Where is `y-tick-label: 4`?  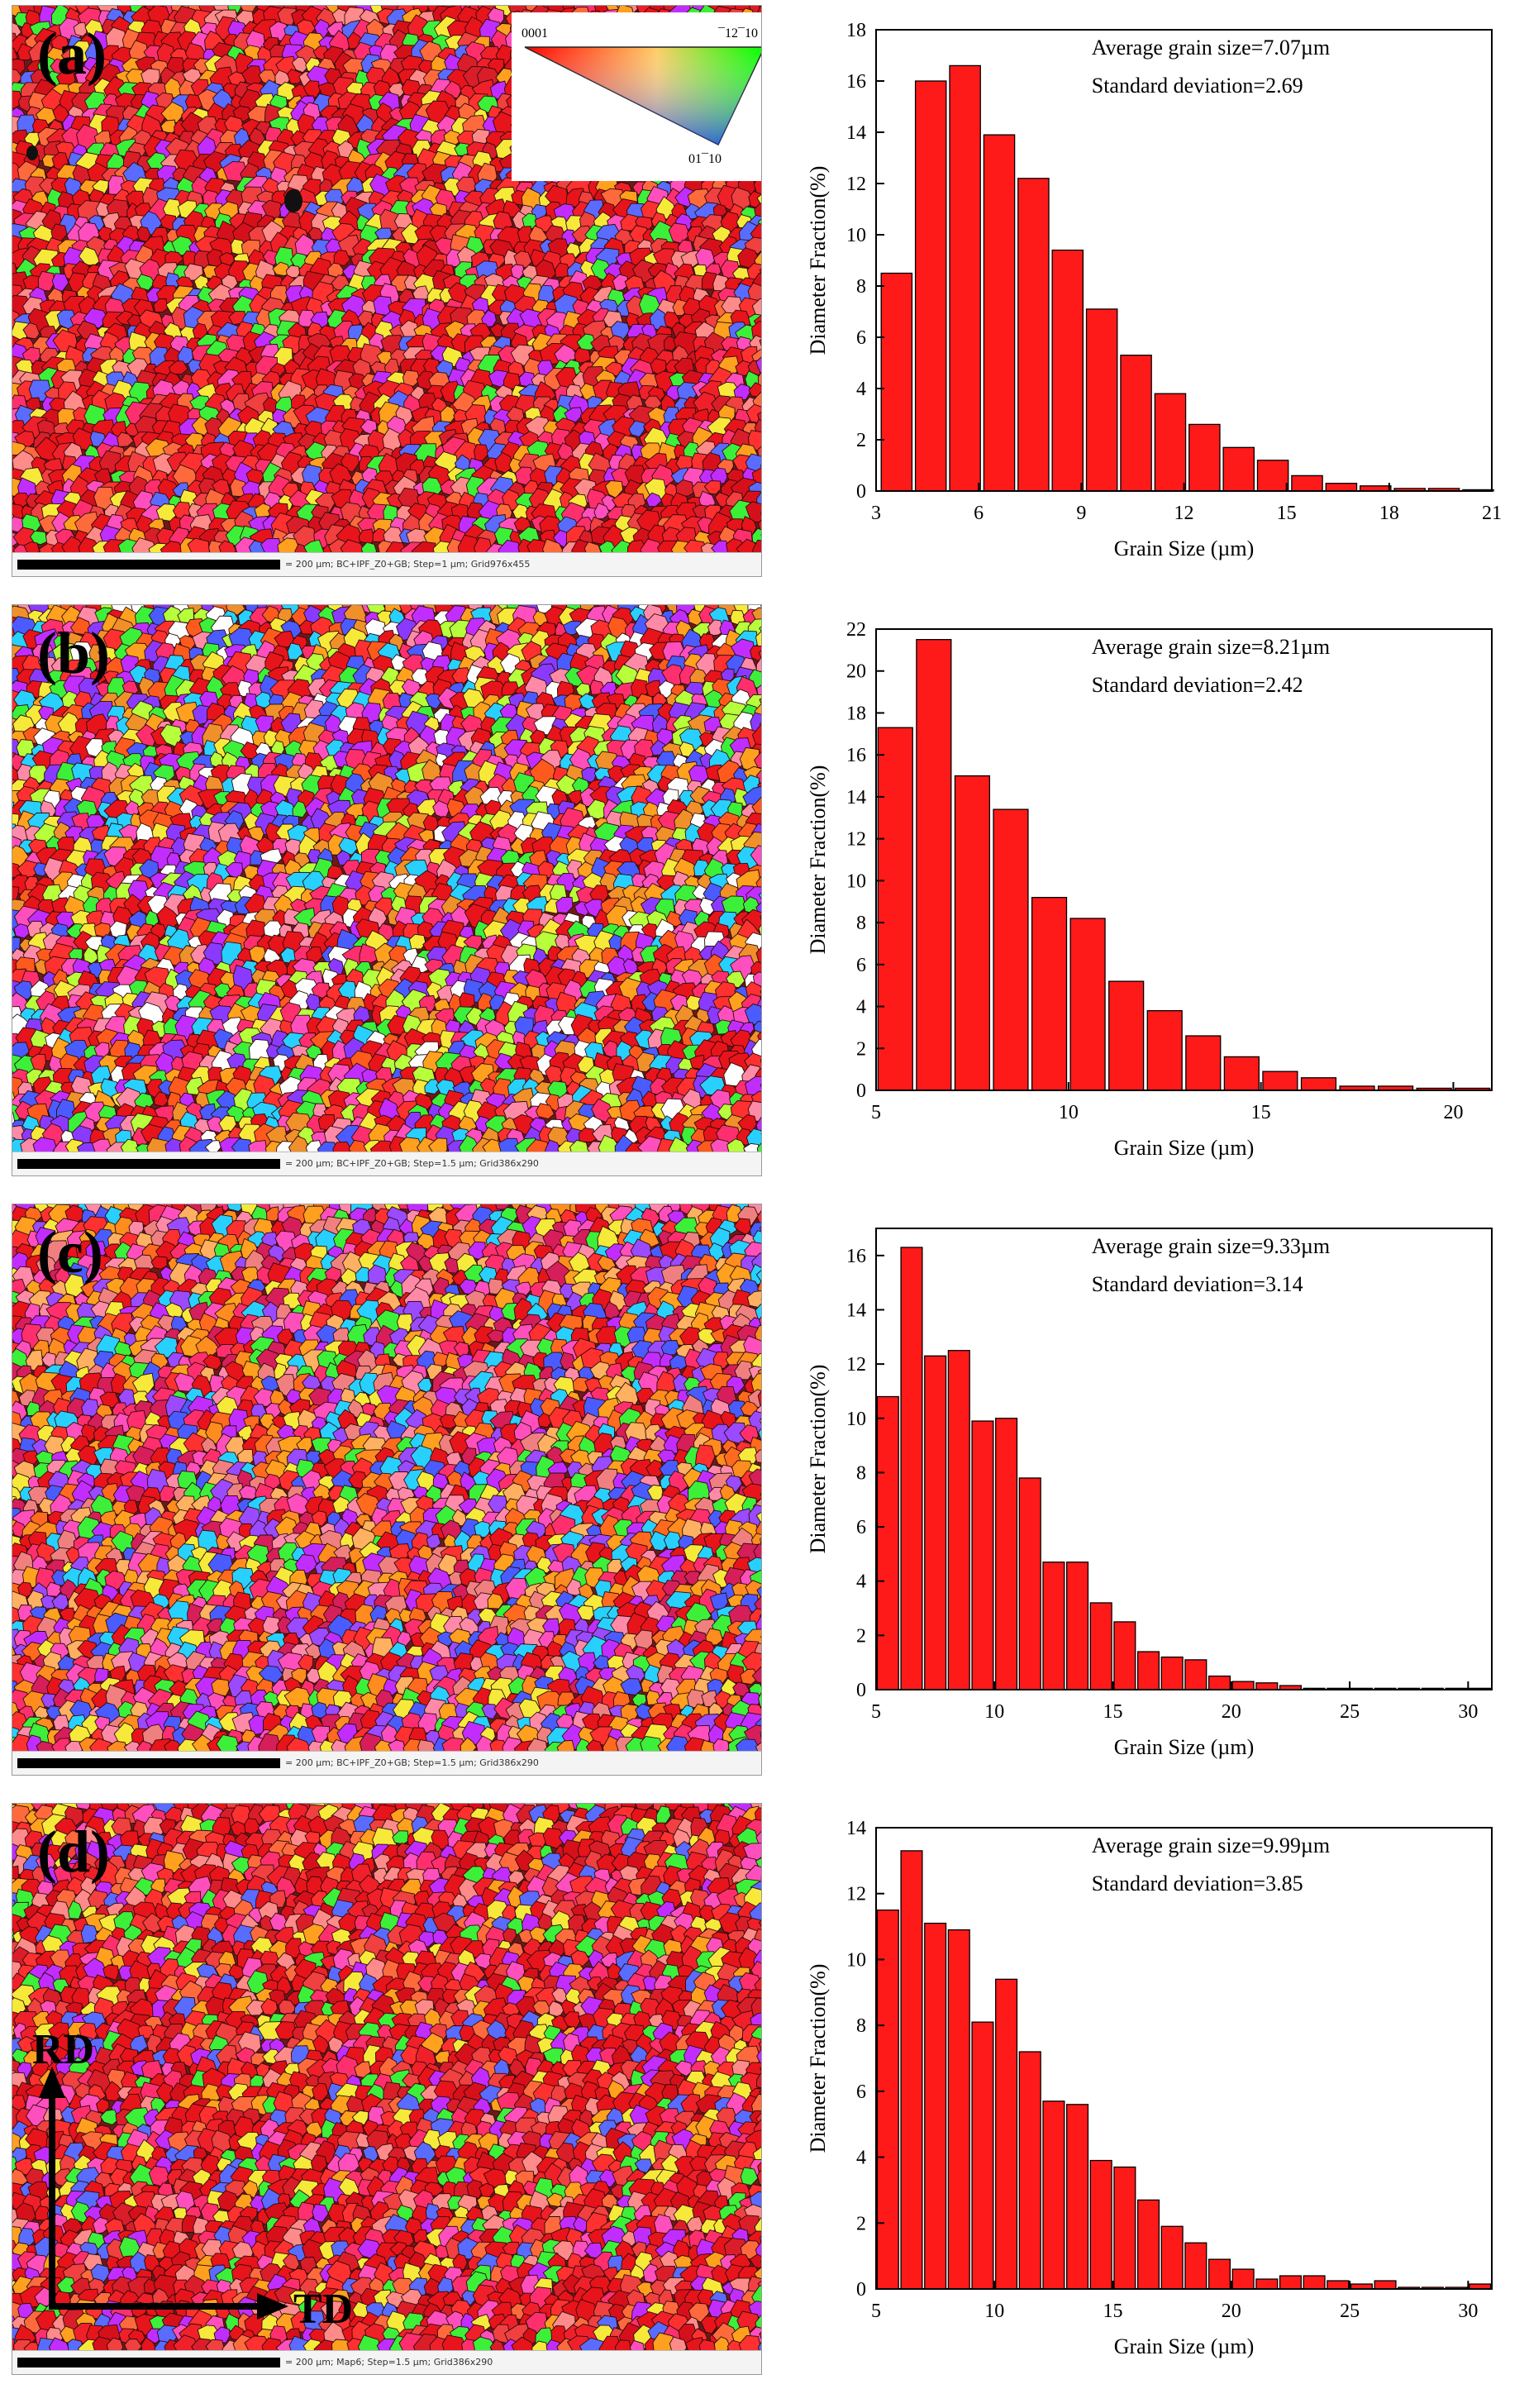 y-tick-label: 4 is located at coordinates (861, 389).